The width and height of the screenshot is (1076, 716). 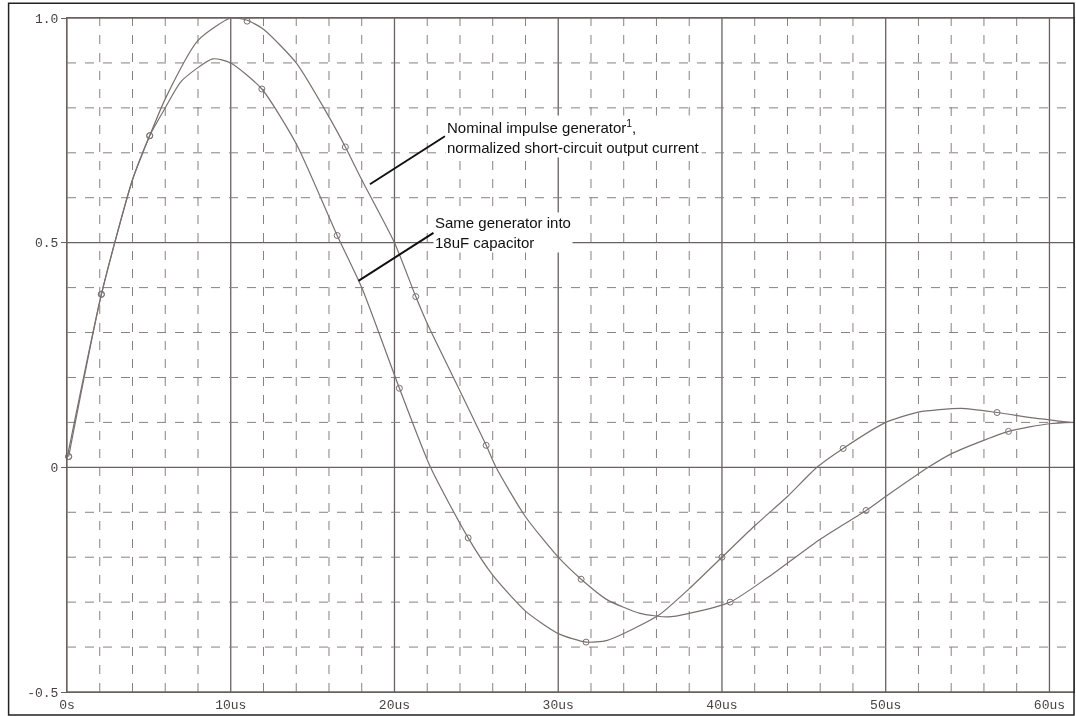 What do you see at coordinates (46, 244) in the screenshot?
I see `y-tick-label: 0.5` at bounding box center [46, 244].